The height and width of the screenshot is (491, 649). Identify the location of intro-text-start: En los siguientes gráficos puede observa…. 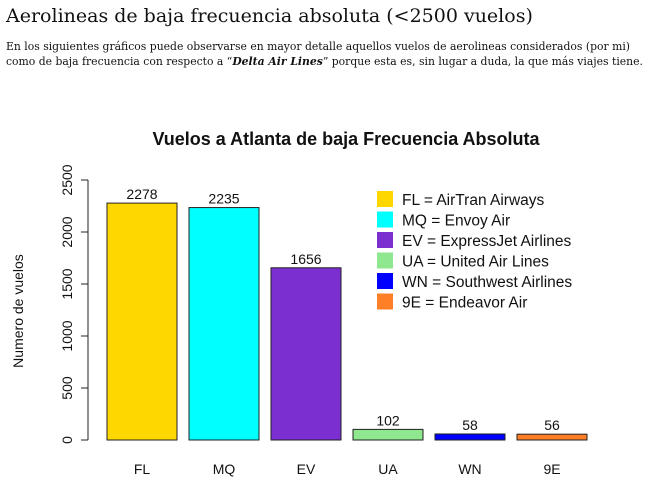
(318, 54).